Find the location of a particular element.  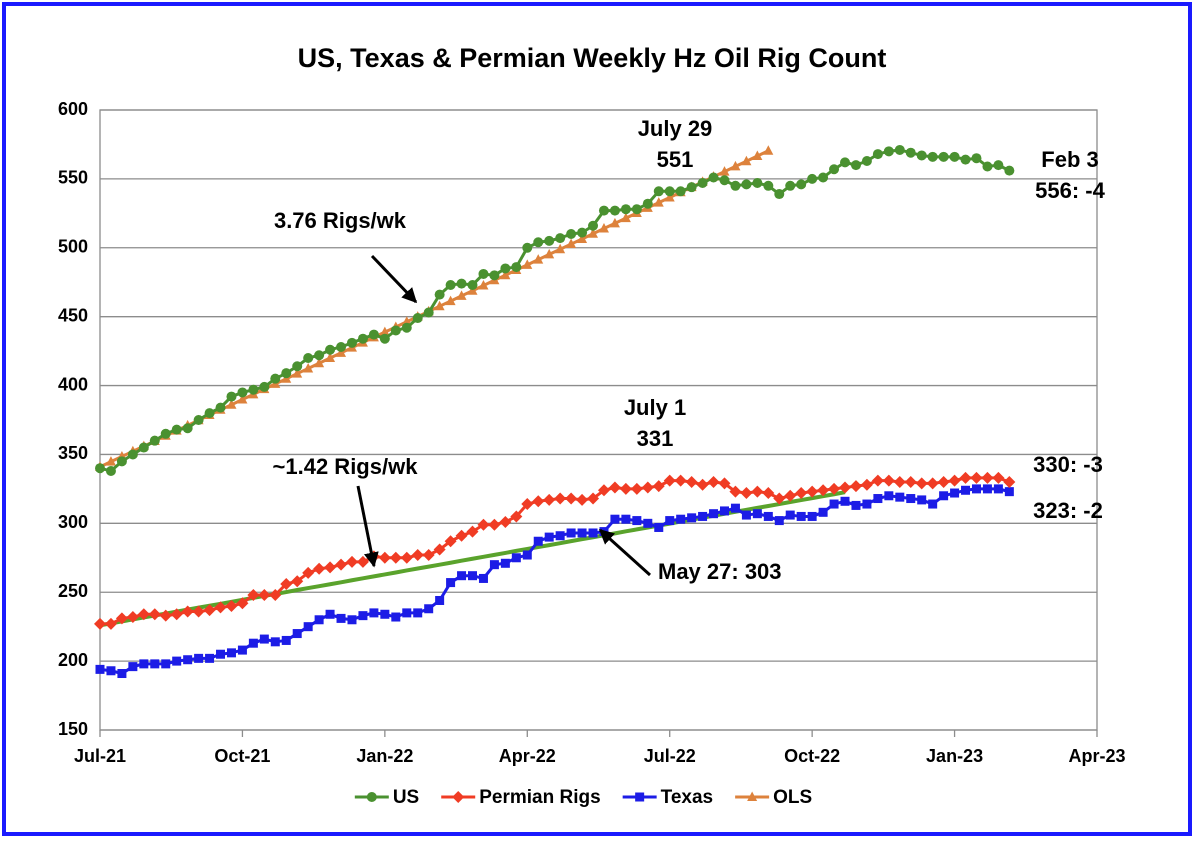

annotation: ~1.42 Rigs/wk is located at coordinates (346, 466).